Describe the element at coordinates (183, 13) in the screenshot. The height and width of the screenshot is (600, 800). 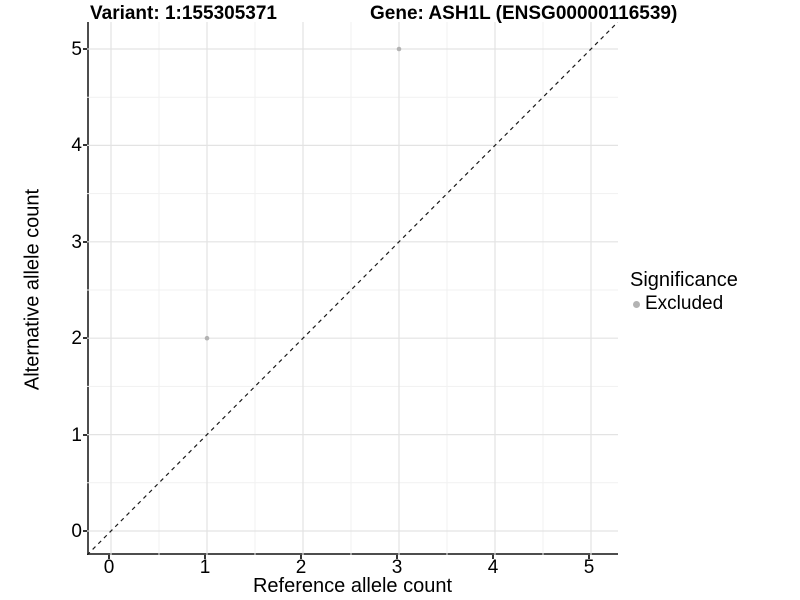
I see `plot-title-variant: Variant: 1:155305371` at that location.